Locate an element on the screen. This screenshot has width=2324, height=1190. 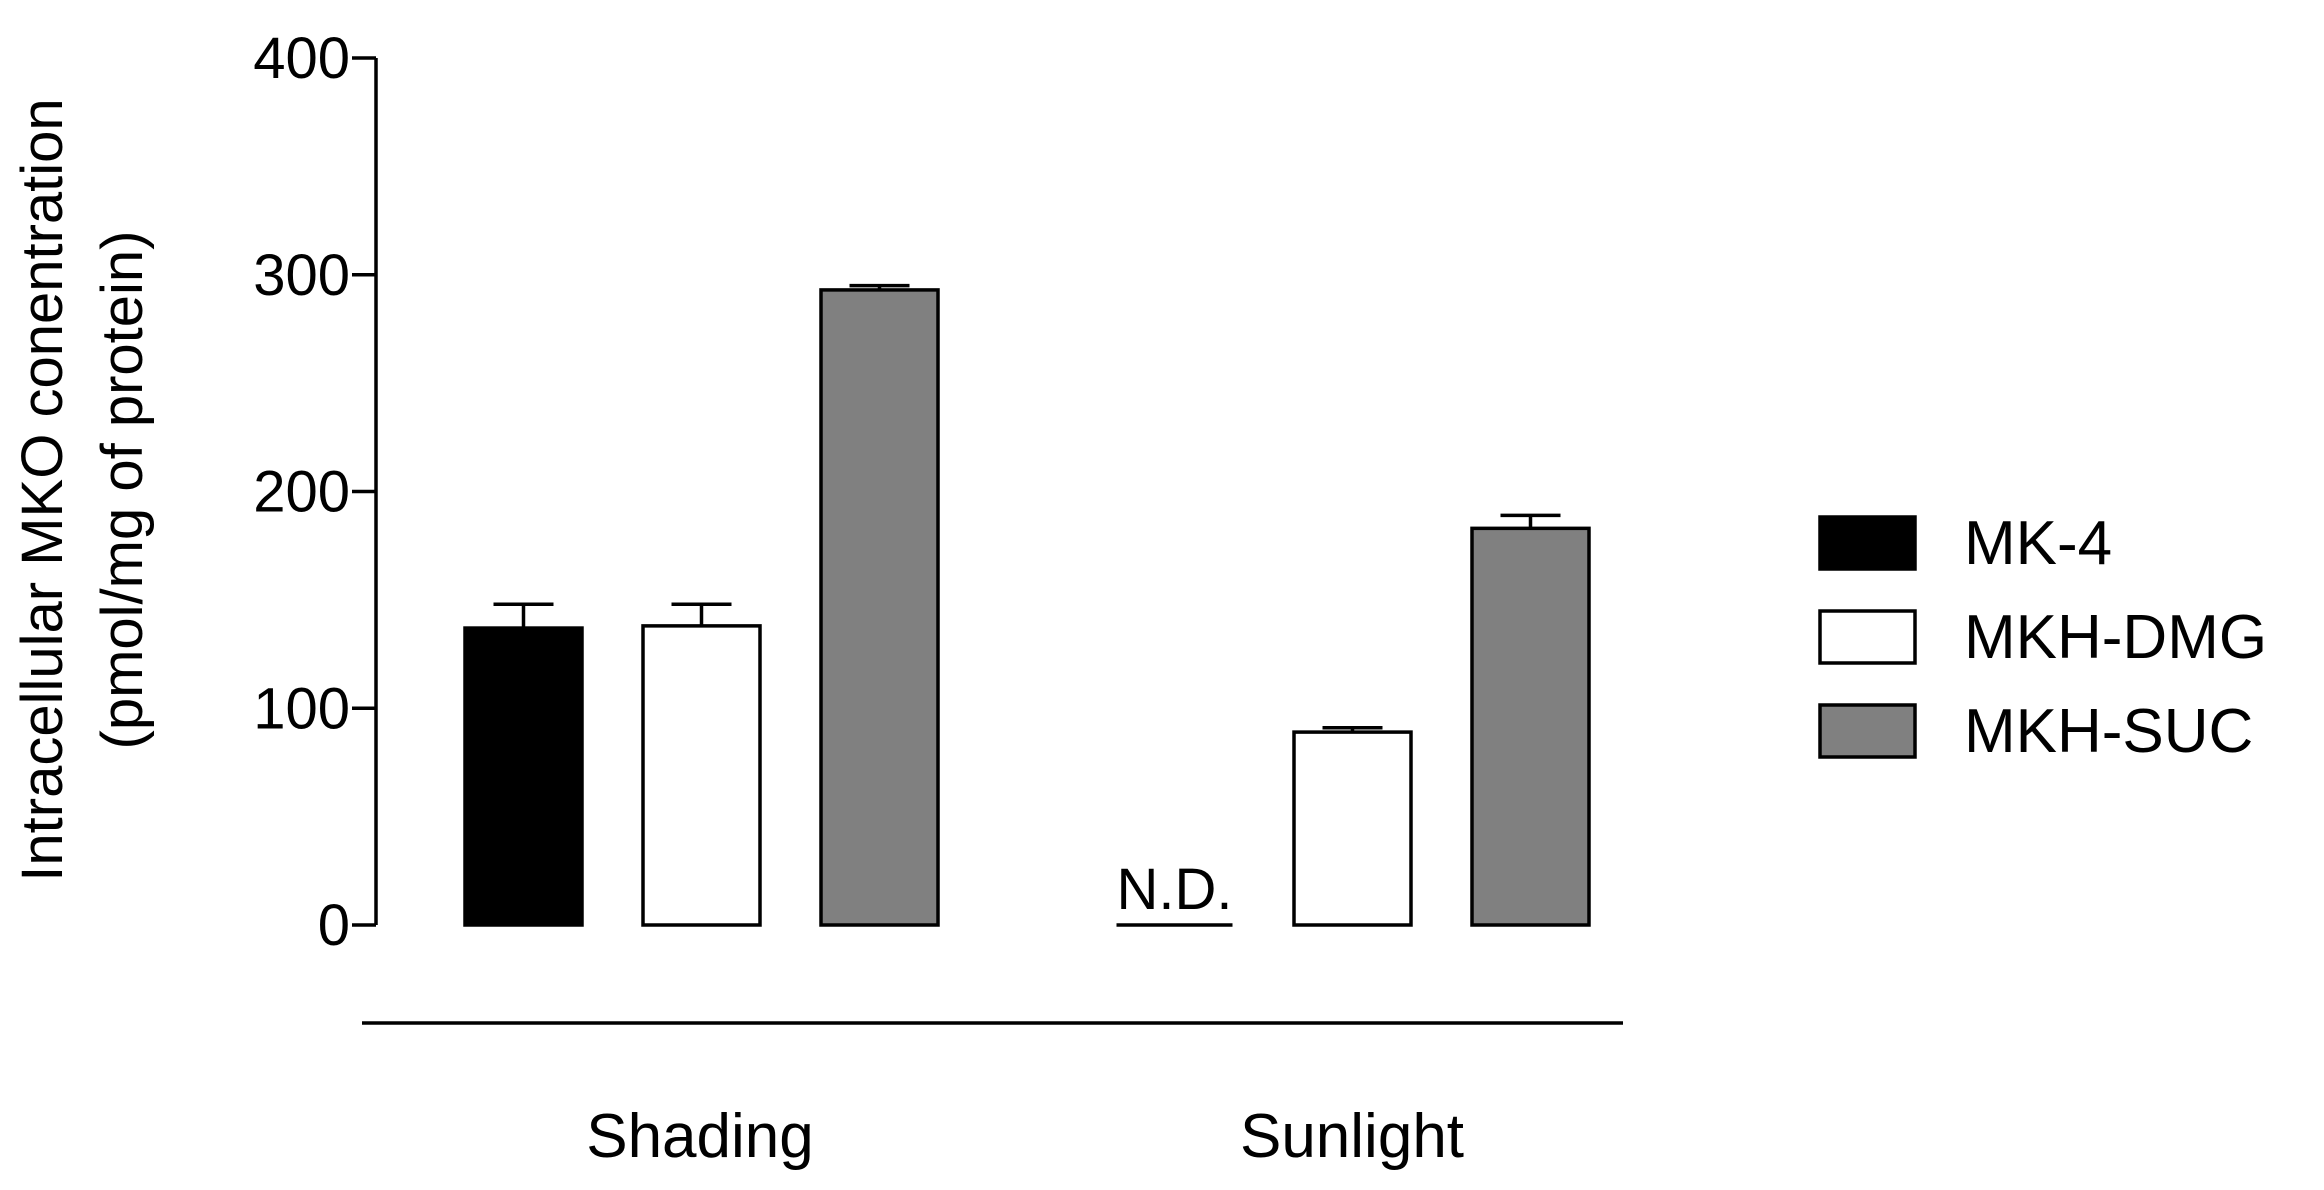
y-axis-title-line2: (pmol/mg of protein) is located at coordinates (122, 490).